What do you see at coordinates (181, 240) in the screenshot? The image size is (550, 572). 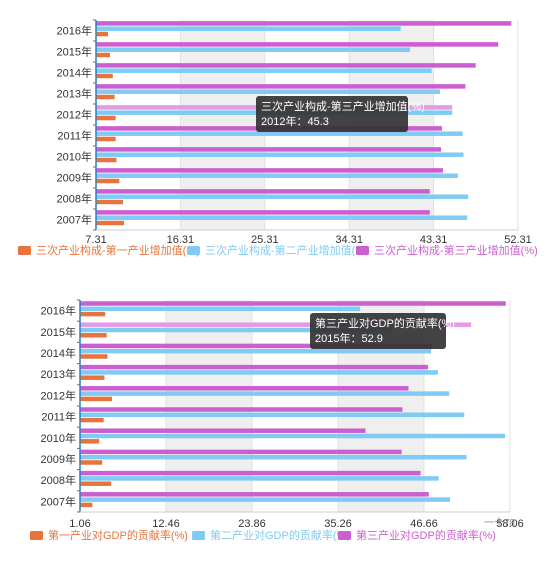 I see `x-tick-label: 16.31` at bounding box center [181, 240].